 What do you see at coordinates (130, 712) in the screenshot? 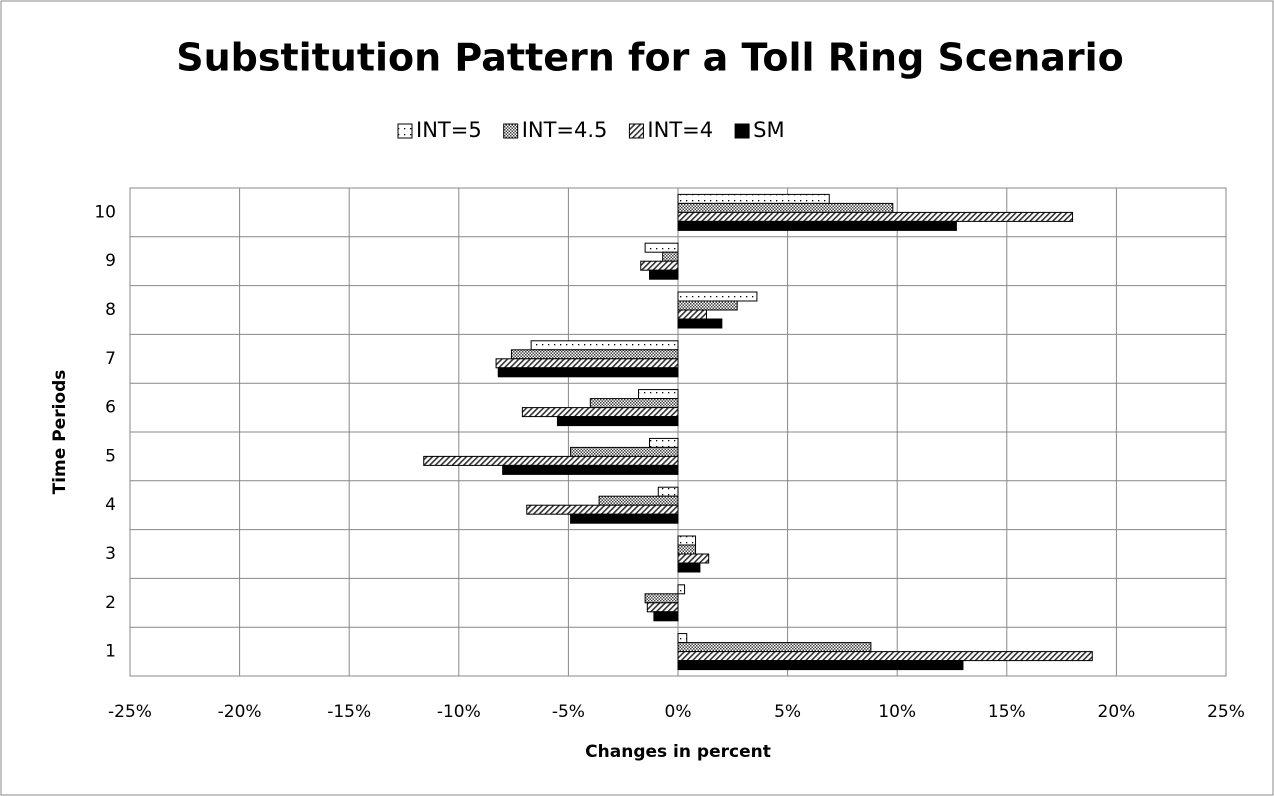
I see `x-tick-label: -25%` at bounding box center [130, 712].